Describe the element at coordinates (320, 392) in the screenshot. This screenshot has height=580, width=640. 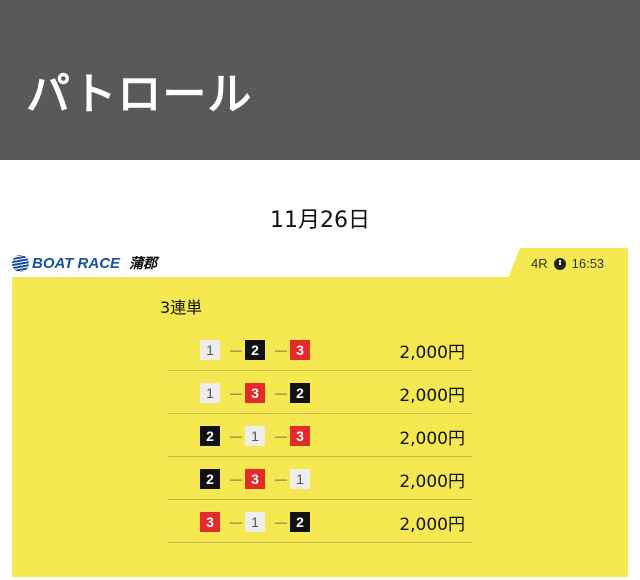
I see `bet-row: 1—3—2 2,000円` at that location.